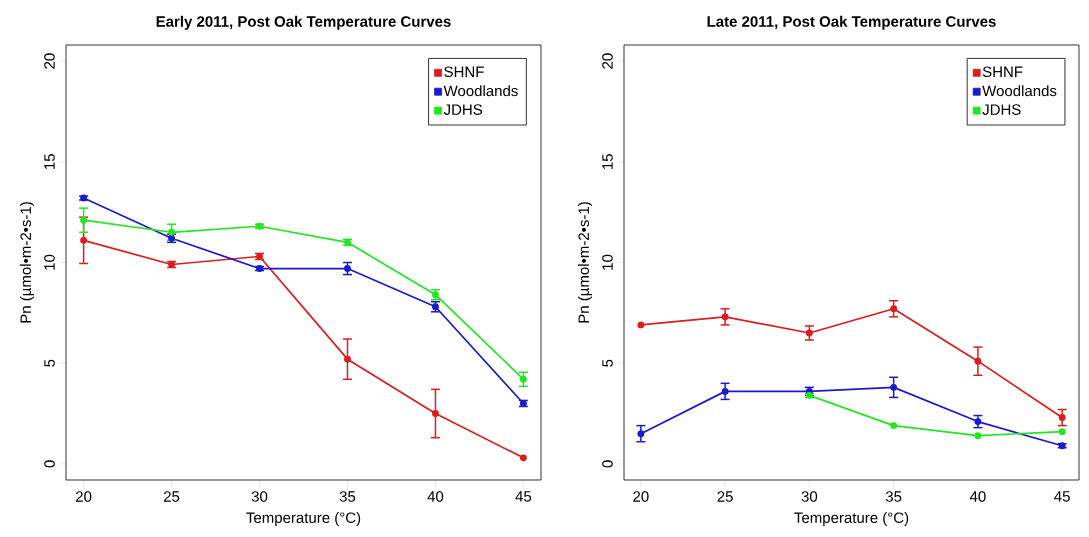 This screenshot has width=1089, height=537. What do you see at coordinates (851, 22) in the screenshot?
I see `chart-title: Late 2011, Post Oak Temperature Curves` at bounding box center [851, 22].